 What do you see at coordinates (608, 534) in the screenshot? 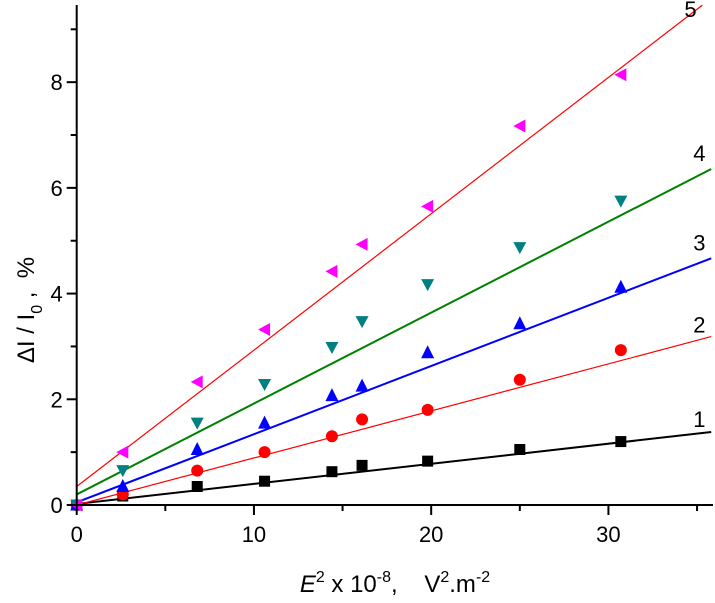
I see `x-tick-label: 30` at bounding box center [608, 534].